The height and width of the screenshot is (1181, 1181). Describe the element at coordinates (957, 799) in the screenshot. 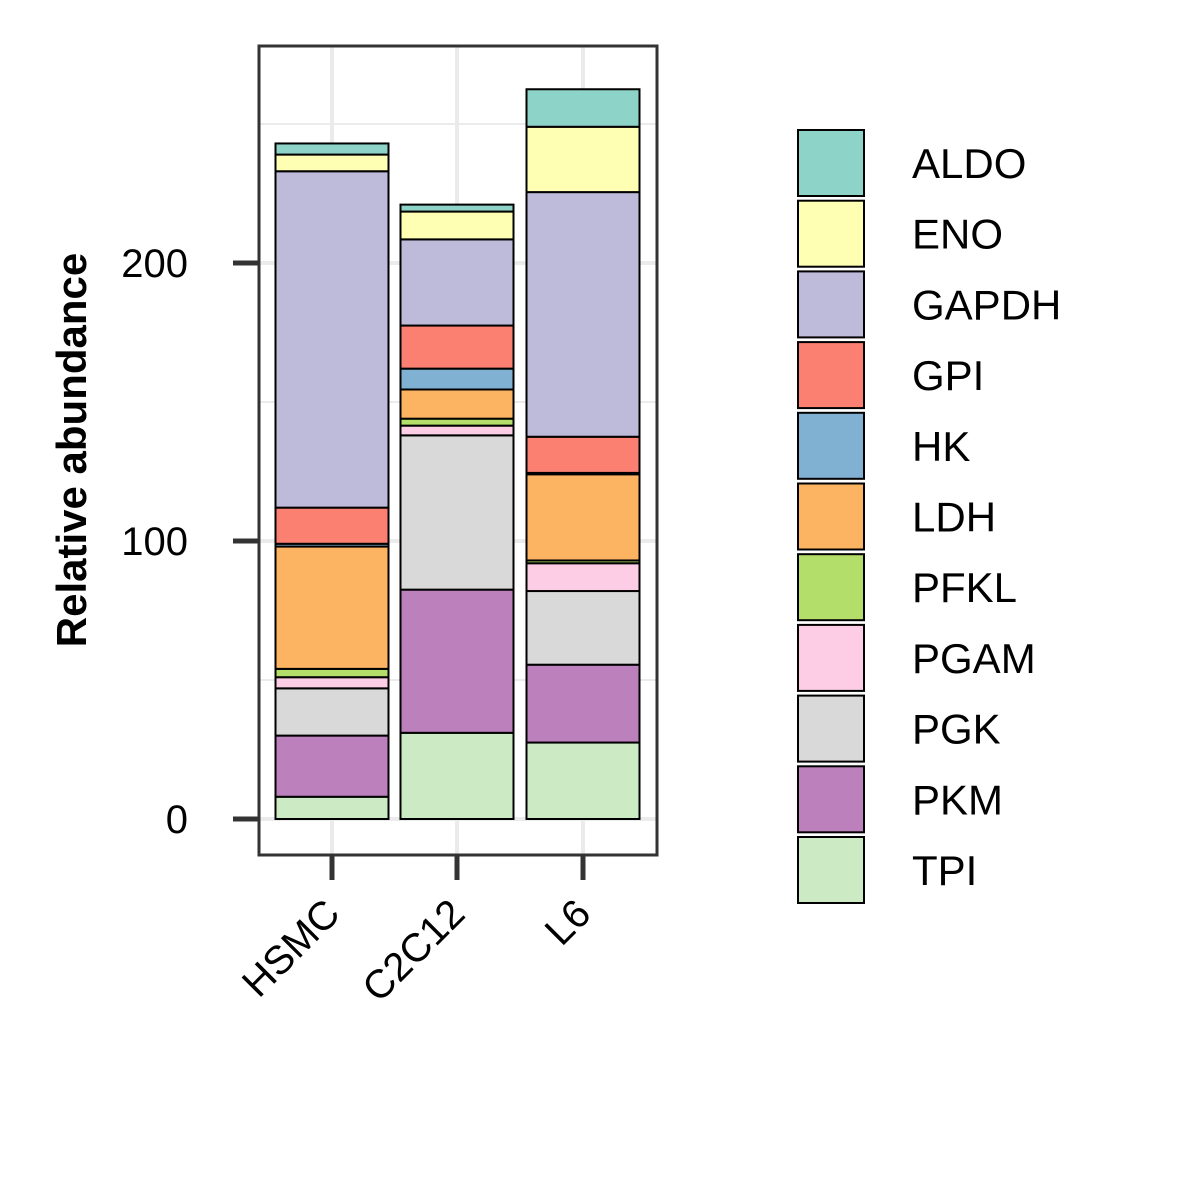

I see `legend-label: PKM` at that location.